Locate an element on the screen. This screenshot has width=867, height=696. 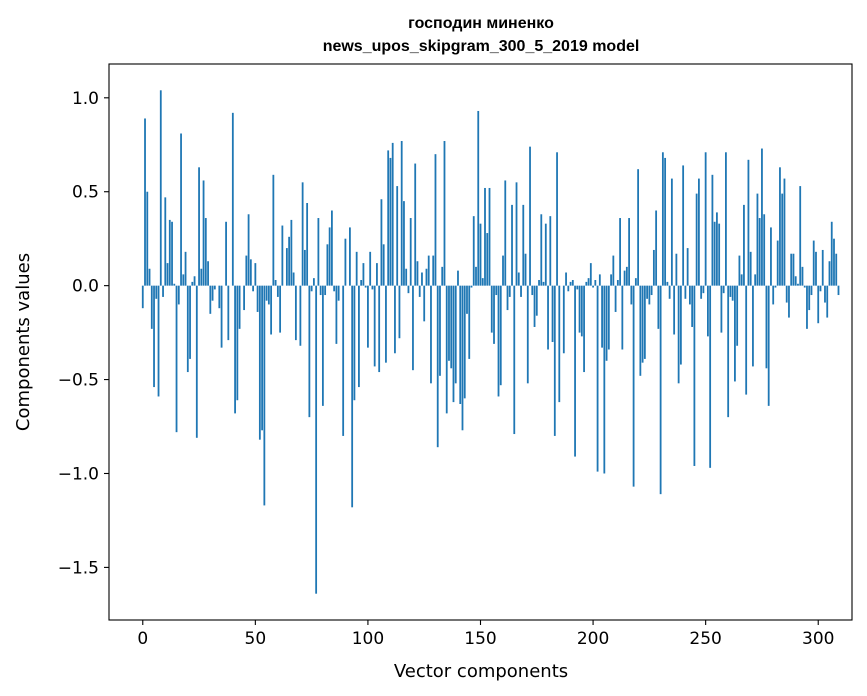
y-axis-label: Components values is located at coordinates (23, 342).